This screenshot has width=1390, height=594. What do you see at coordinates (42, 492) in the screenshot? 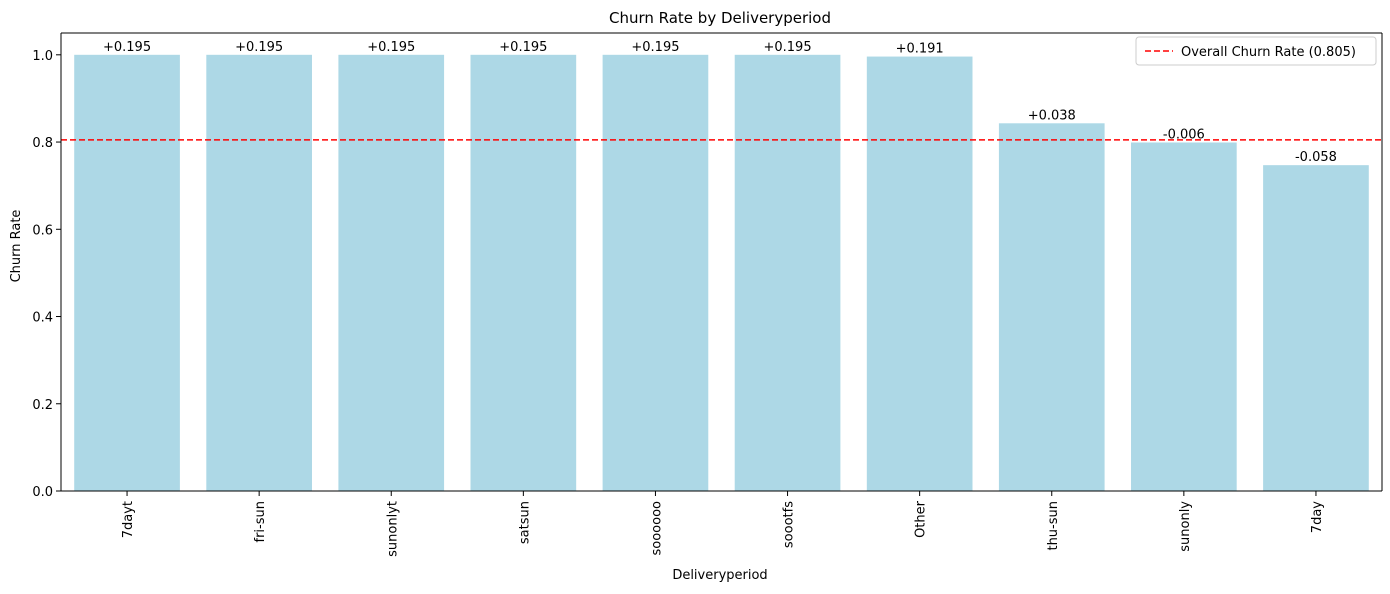
I see `y-tick-label: 0.0` at bounding box center [42, 492].